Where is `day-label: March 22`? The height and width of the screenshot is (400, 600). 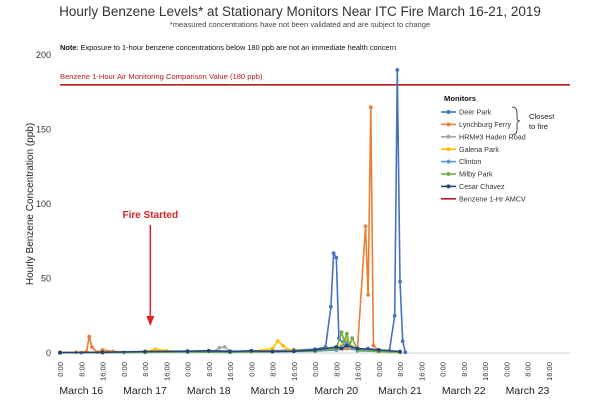 day-label: March 22 is located at coordinates (464, 391).